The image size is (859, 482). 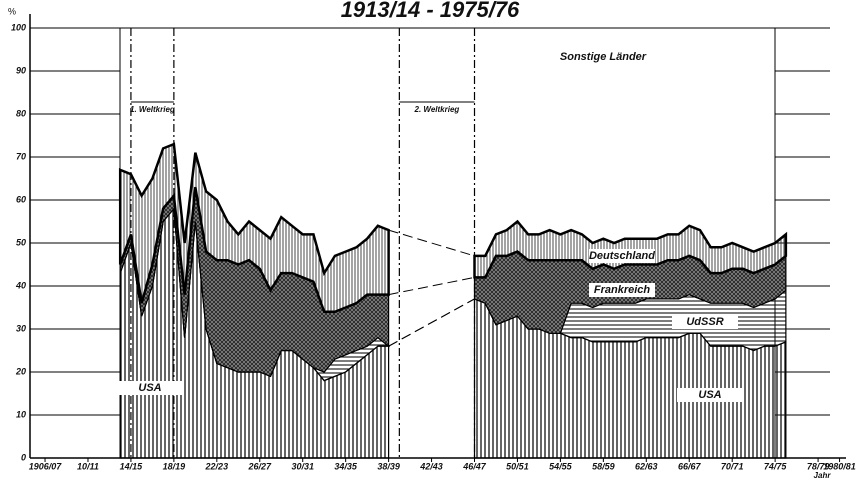 What do you see at coordinates (346, 466) in the screenshot?
I see `x-tick-label: 34/35` at bounding box center [346, 466].